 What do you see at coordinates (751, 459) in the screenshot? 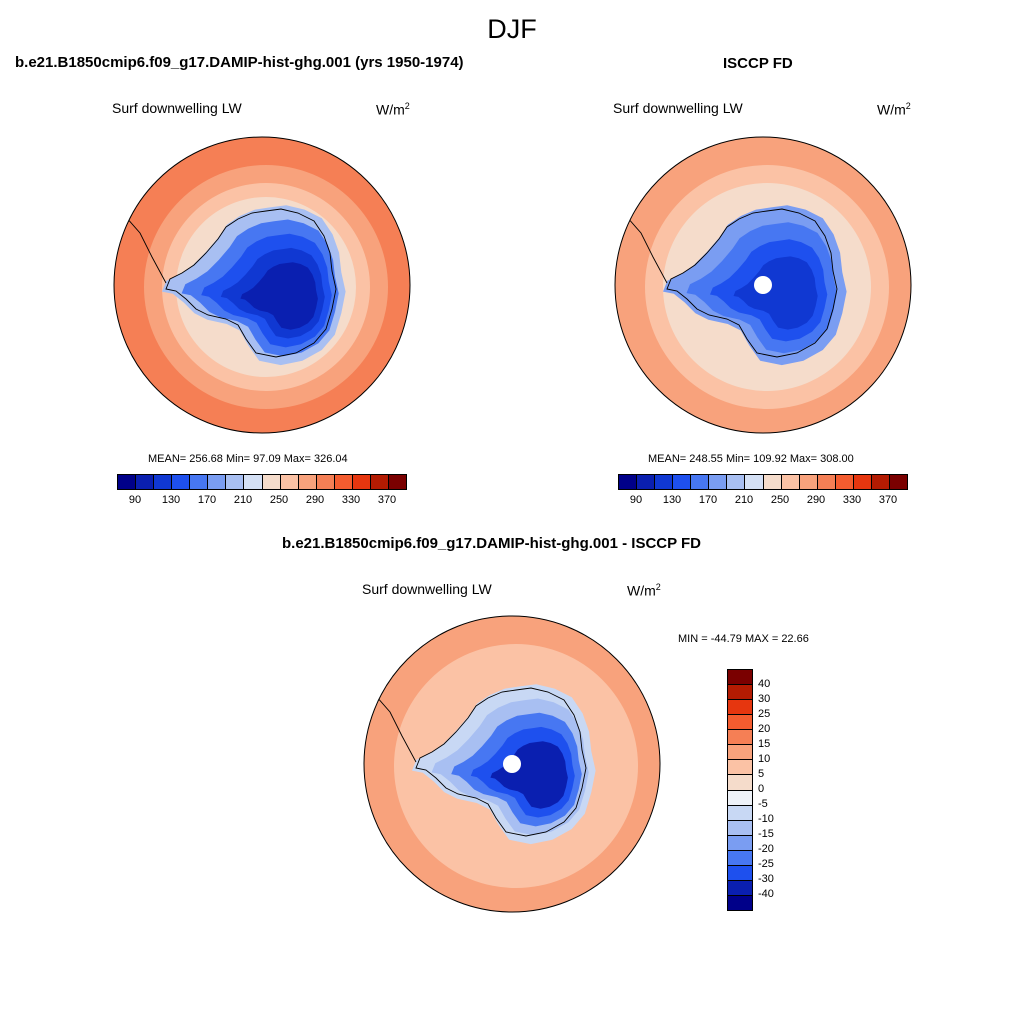
I see `panel-2-stats: MEAN= 248.55 Min= 109.92 Max= 308.00` at bounding box center [751, 459].